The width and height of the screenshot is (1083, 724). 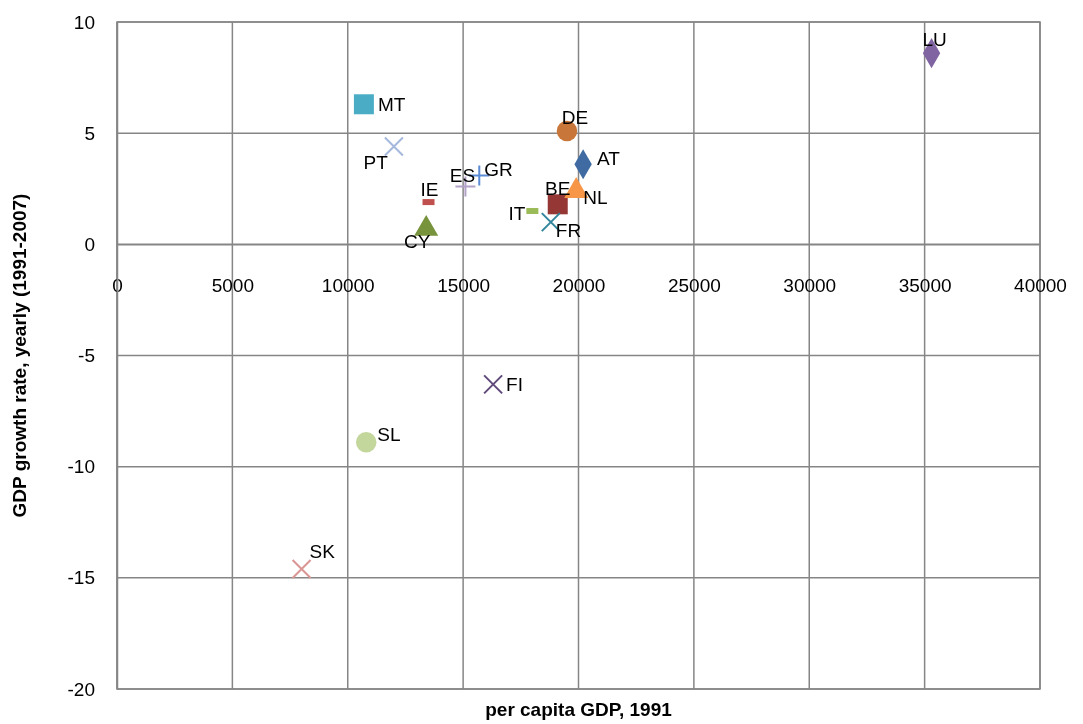 What do you see at coordinates (117, 285) in the screenshot?
I see `x-tick-label: 0` at bounding box center [117, 285].